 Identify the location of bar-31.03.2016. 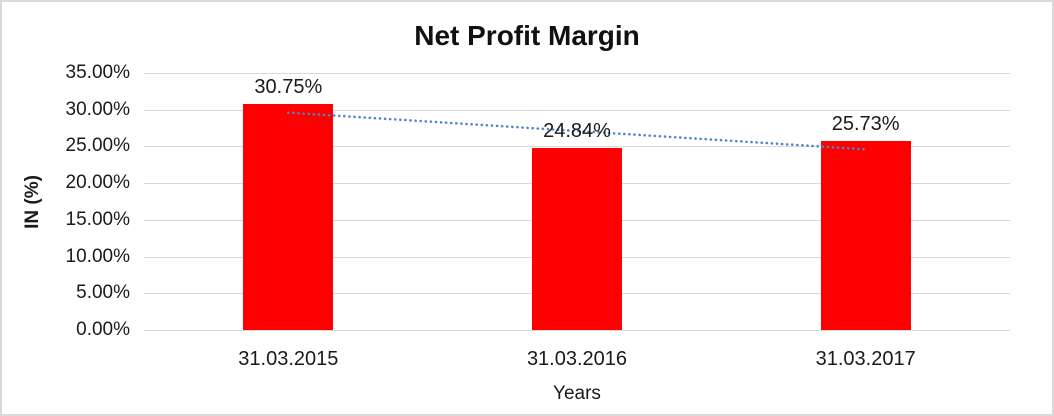
(577, 238).